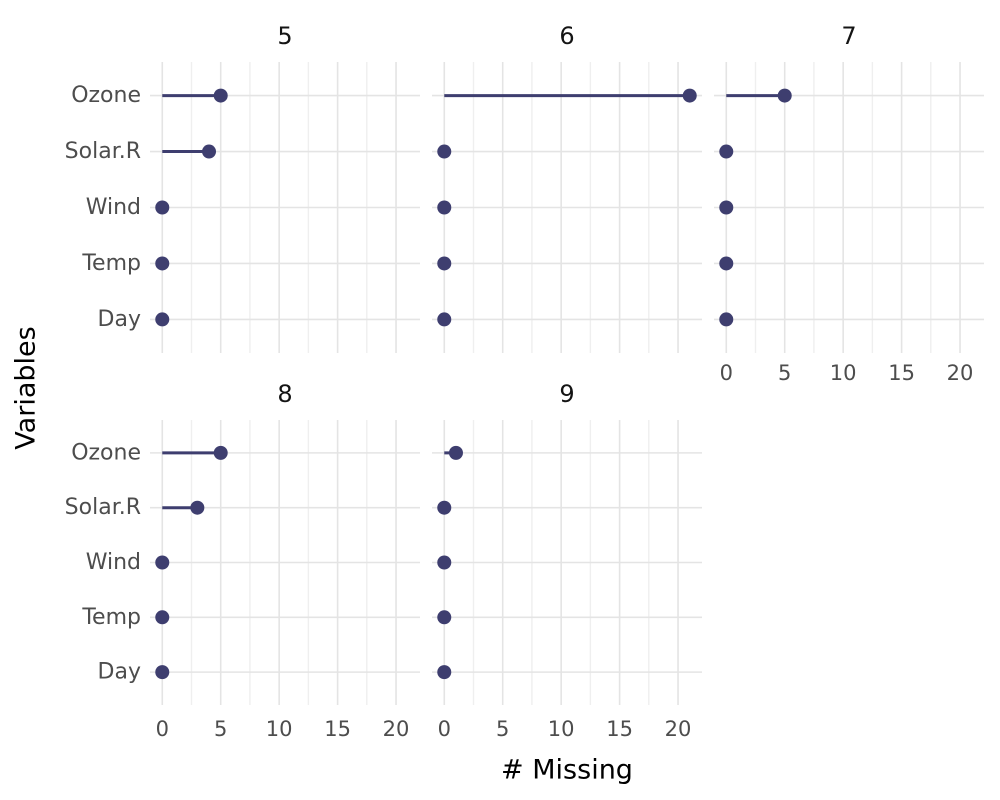  Describe the element at coordinates (567, 770) in the screenshot. I see `x-axis-title: # Missing` at that location.